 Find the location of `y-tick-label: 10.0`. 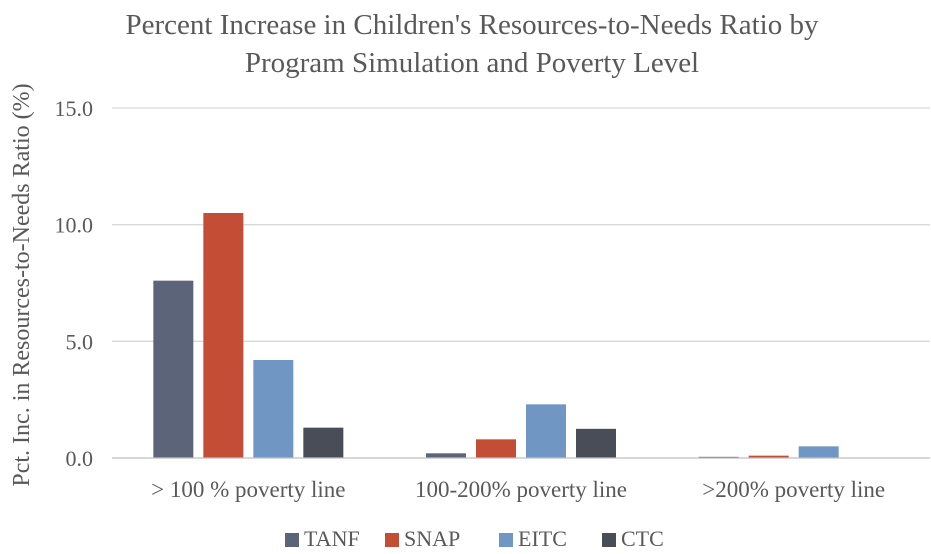

y-tick-label: 10.0 is located at coordinates (74, 225).